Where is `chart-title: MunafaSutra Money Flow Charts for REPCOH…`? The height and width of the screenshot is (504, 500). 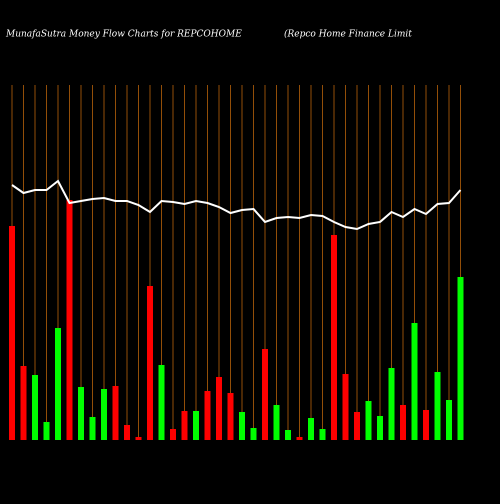
chart-title: MunafaSutra Money Flow Charts for REPCOH… is located at coordinates (123, 35).